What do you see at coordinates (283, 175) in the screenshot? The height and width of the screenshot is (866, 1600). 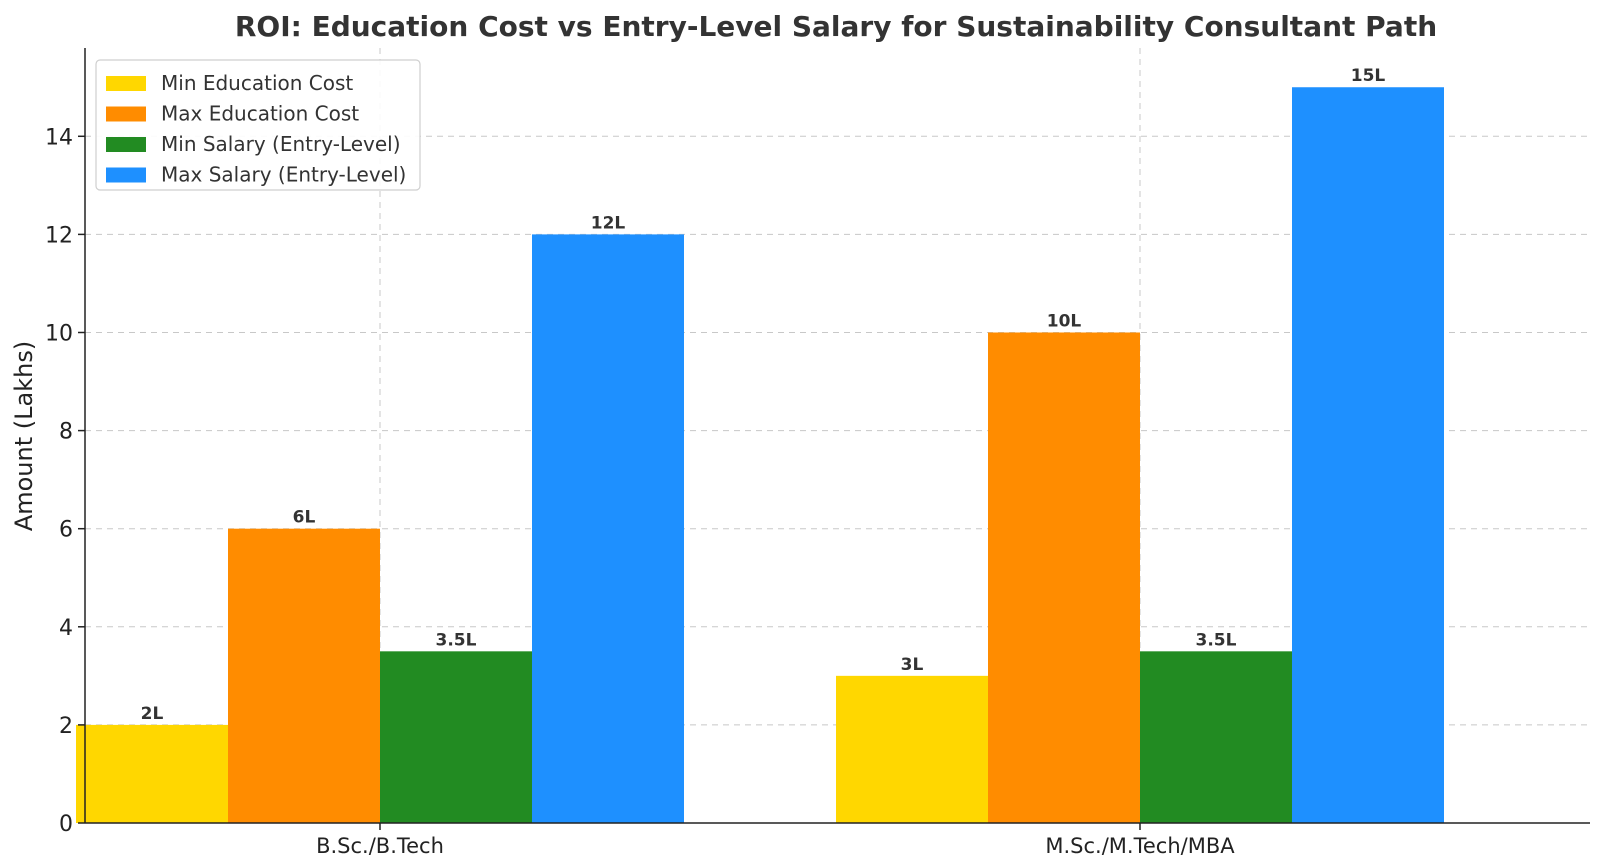 I see `legend-entry-label: Max Salary (Entry-Level)` at bounding box center [283, 175].